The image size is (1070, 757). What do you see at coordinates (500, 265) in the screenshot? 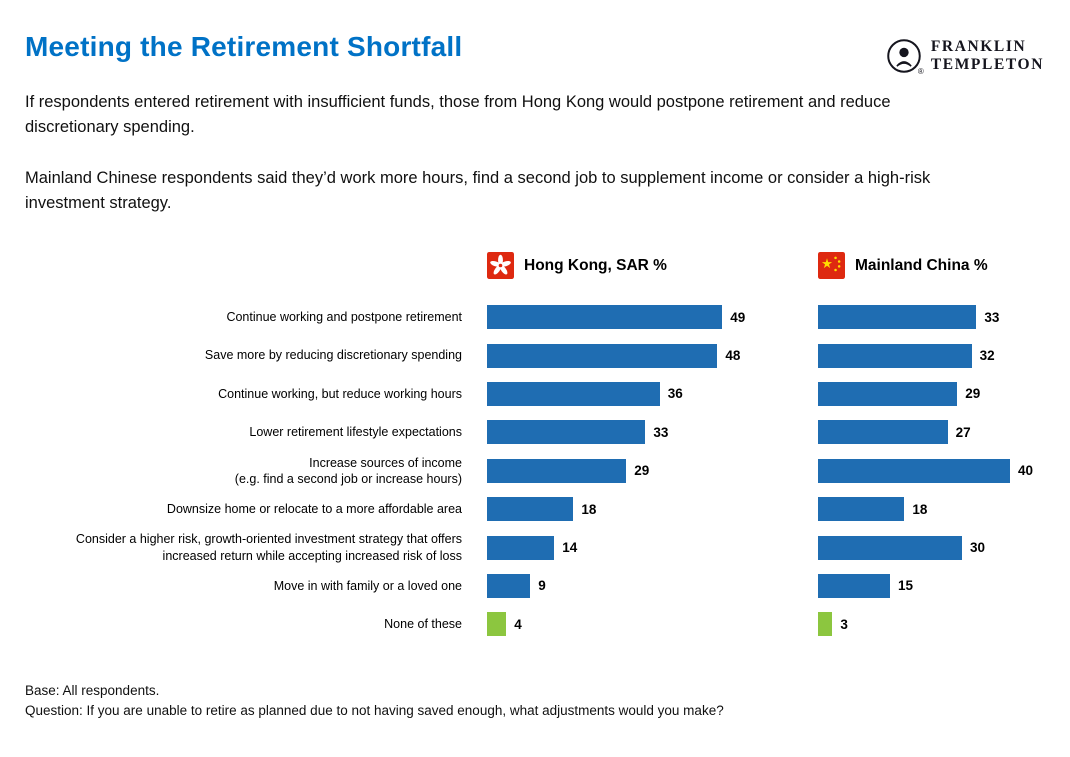
I see `hong-kong-flag-icon` at bounding box center [500, 265].